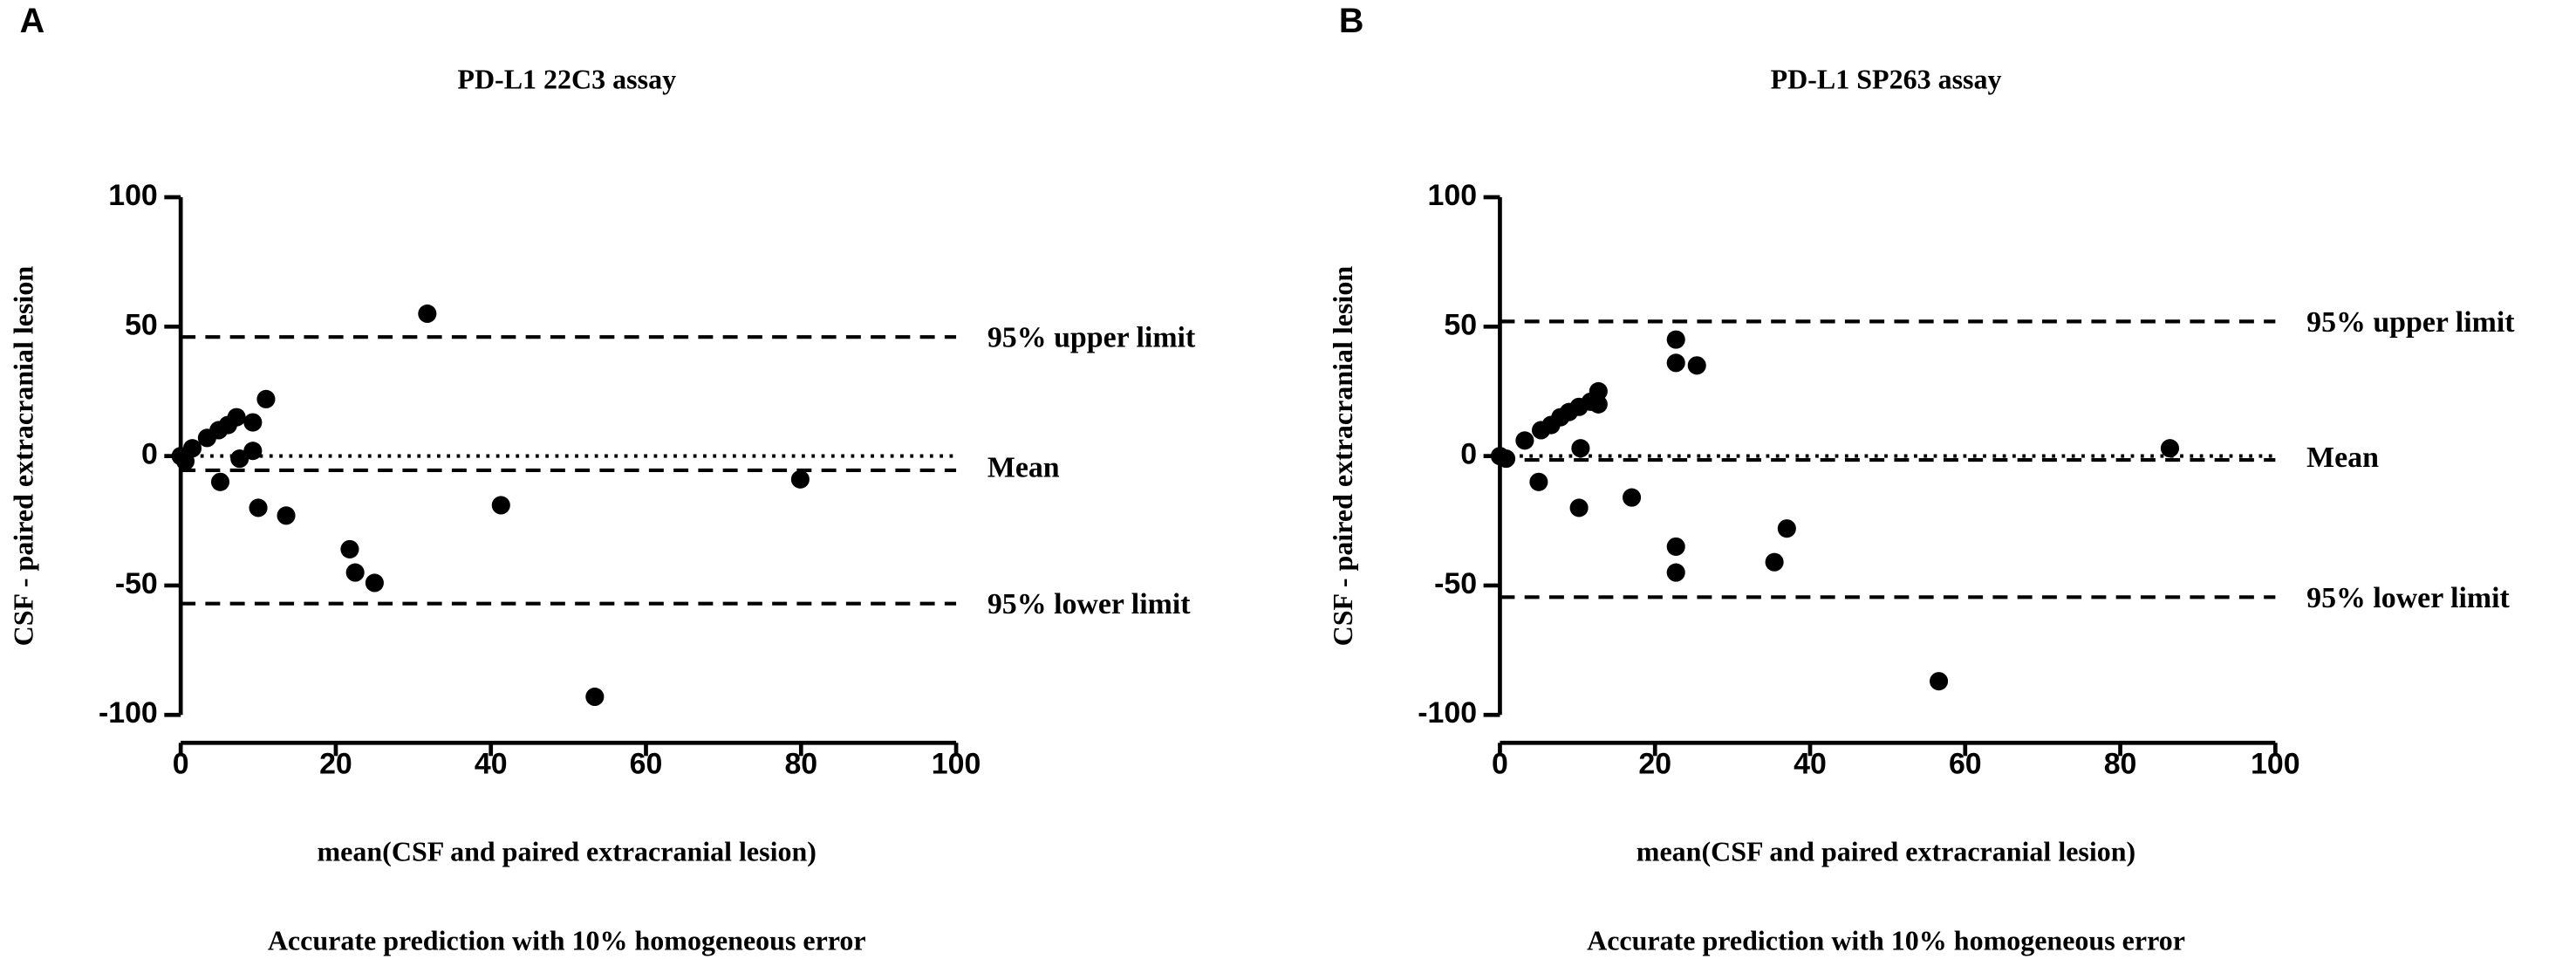 The image size is (2576, 966). What do you see at coordinates (566, 79) in the screenshot?
I see `chart-title: PD-L1 22C3 assay` at bounding box center [566, 79].